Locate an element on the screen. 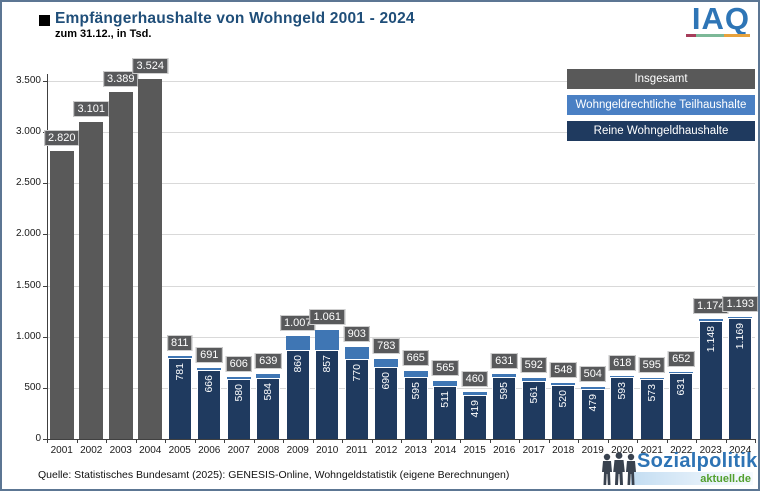 This screenshot has height=491, width=760. sozialpolitik-logo-line2: aktuell.de is located at coordinates (725, 479).